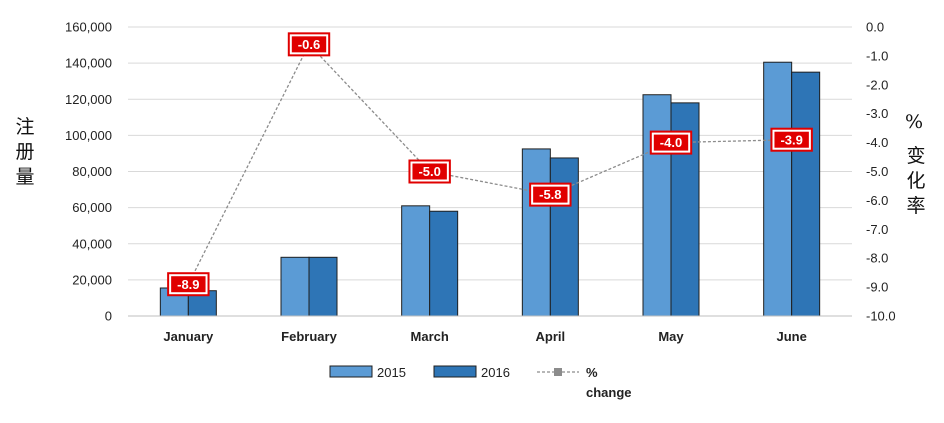 The height and width of the screenshot is (423, 944). What do you see at coordinates (455, 371) in the screenshot?
I see `legend-swatch-2016` at bounding box center [455, 371].